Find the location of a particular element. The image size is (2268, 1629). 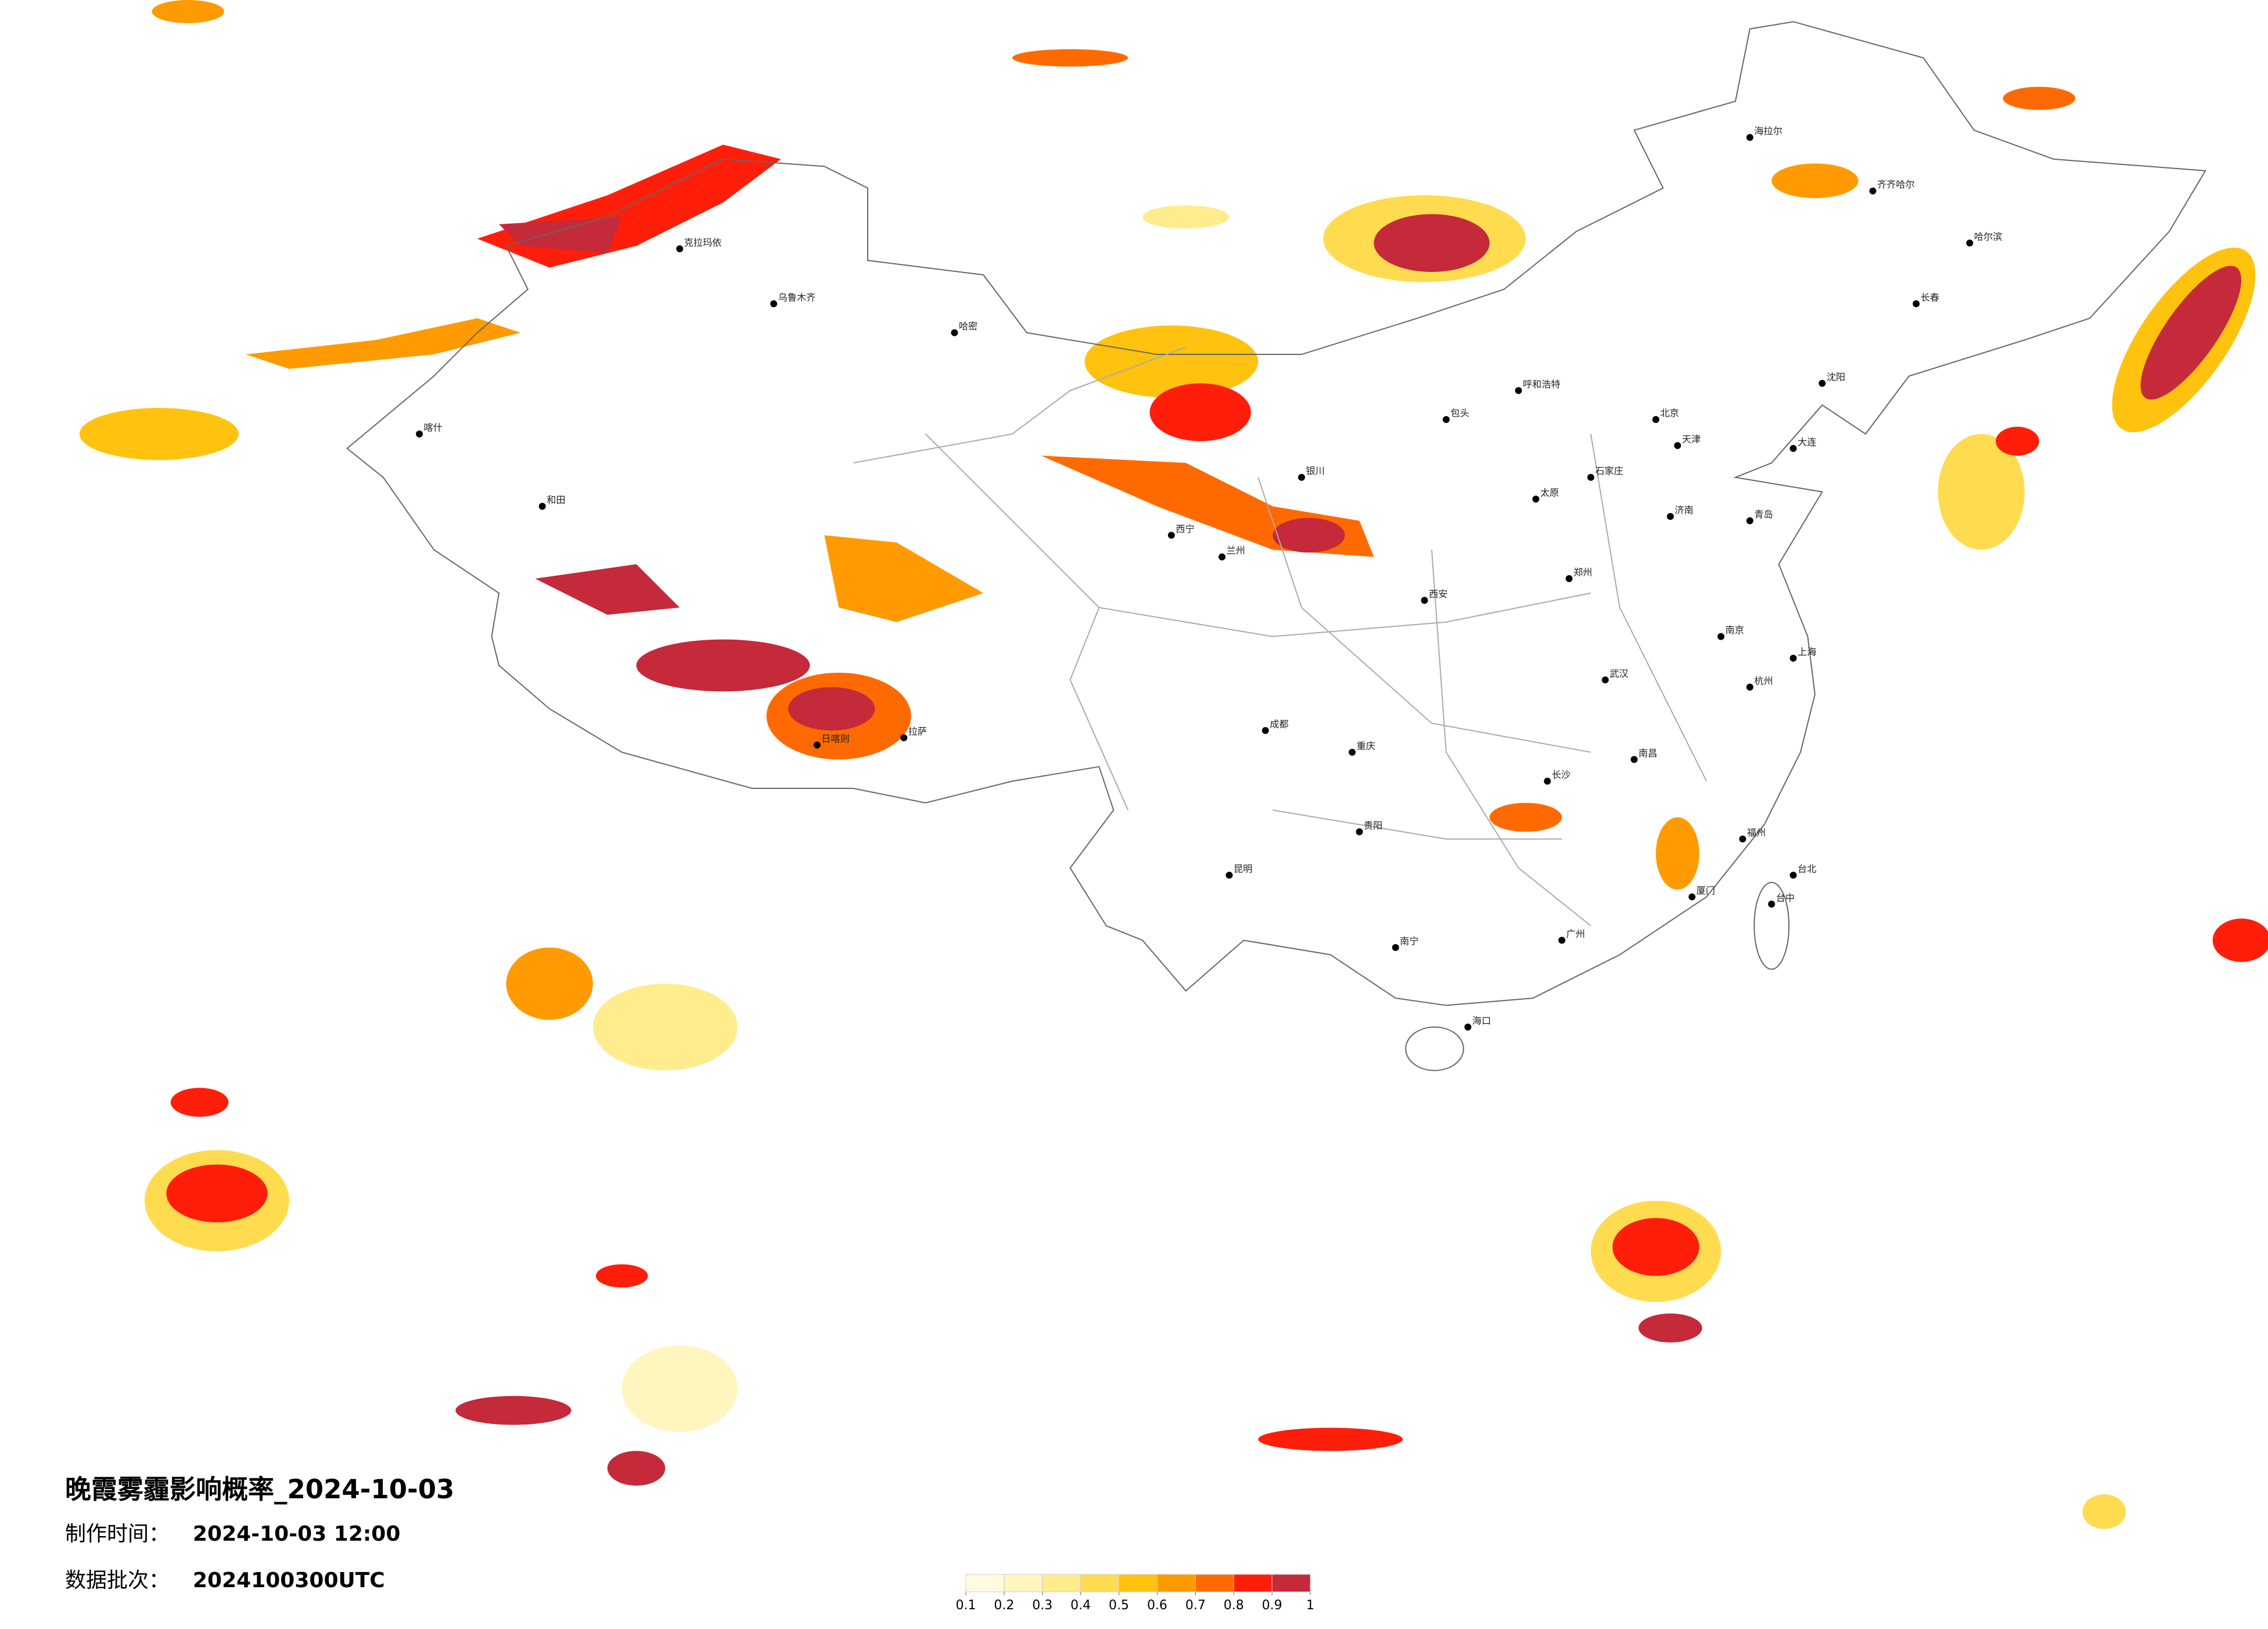

city-label: 武汉 is located at coordinates (1619, 673).